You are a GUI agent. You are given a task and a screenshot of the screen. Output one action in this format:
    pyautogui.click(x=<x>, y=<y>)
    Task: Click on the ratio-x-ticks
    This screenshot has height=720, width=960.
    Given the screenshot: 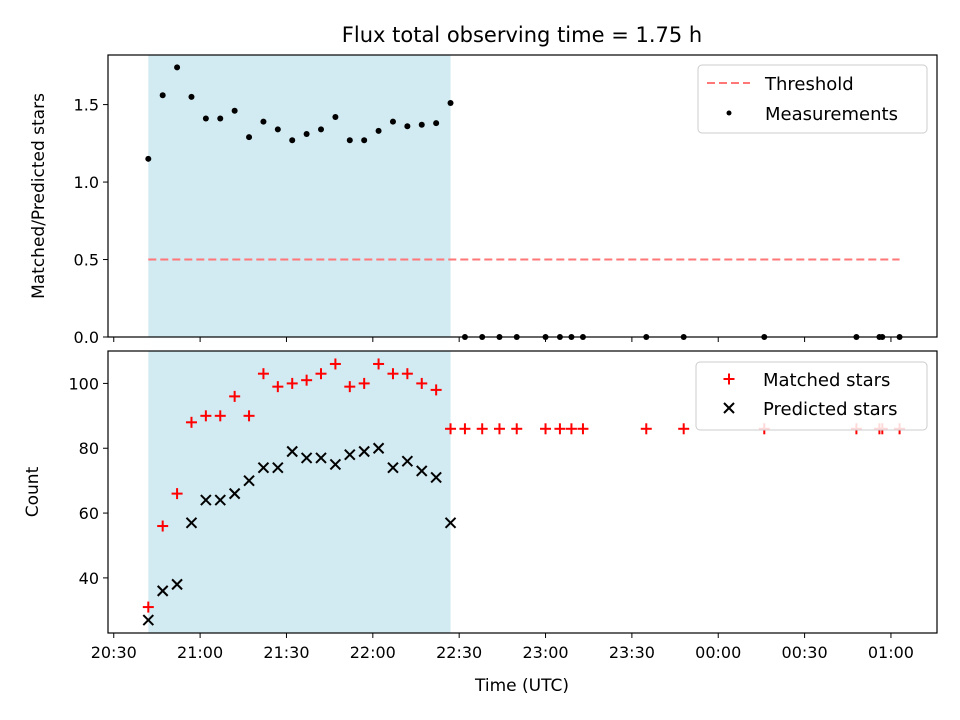 What is the action you would take?
    pyautogui.click(x=502, y=339)
    